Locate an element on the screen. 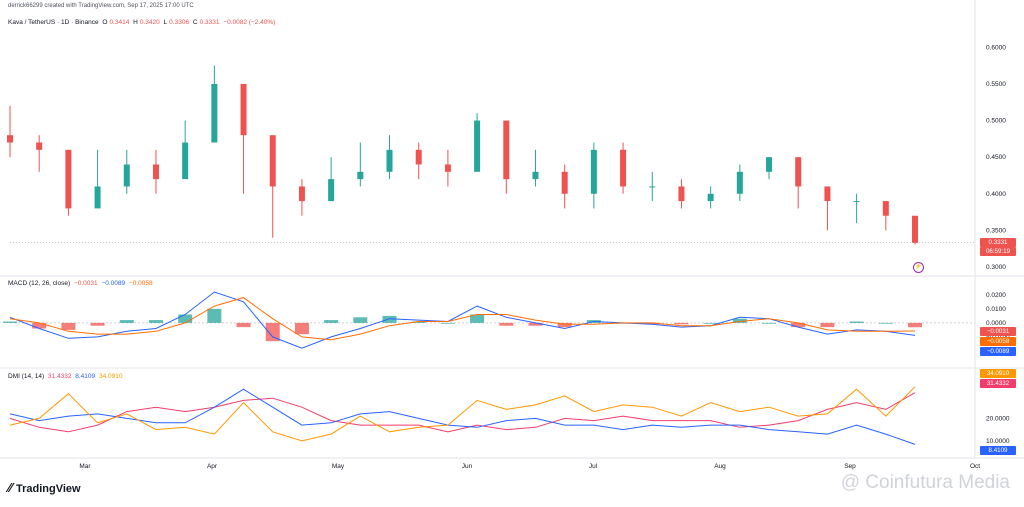  macd-line-value: −0.0089 is located at coordinates (113, 283).